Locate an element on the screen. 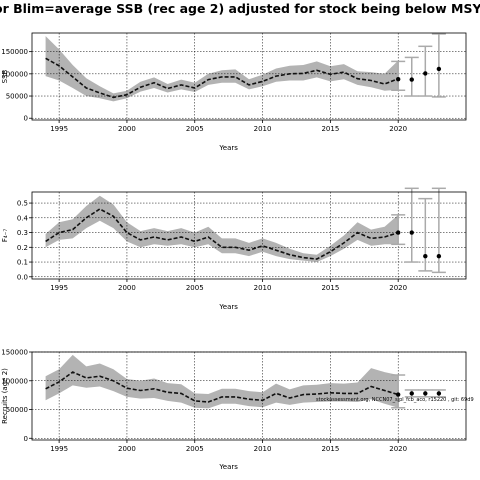 The height and width of the screenshot is (480, 480). y-tick-label: 0.1 is located at coordinates (22, 263).